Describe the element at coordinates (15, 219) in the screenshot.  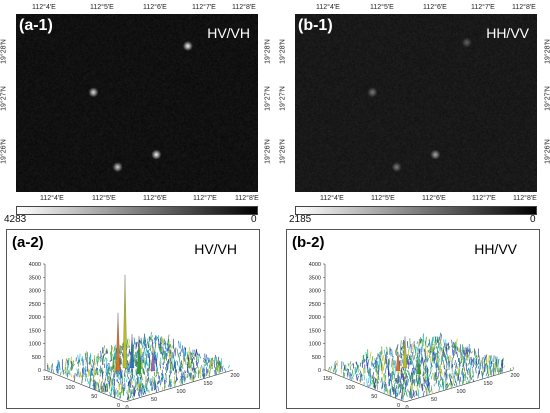
I see `colorbar-max: 4283` at that location.